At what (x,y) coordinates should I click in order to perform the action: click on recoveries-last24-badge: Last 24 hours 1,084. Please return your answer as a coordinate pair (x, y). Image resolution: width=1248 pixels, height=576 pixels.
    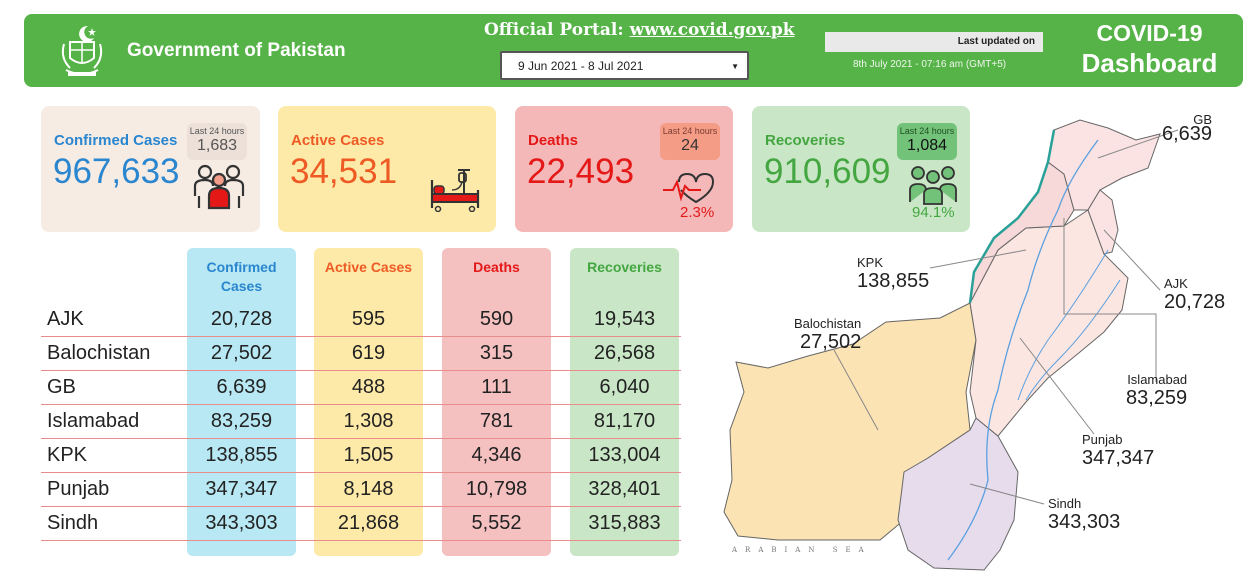
    Looking at the image, I should click on (927, 141).